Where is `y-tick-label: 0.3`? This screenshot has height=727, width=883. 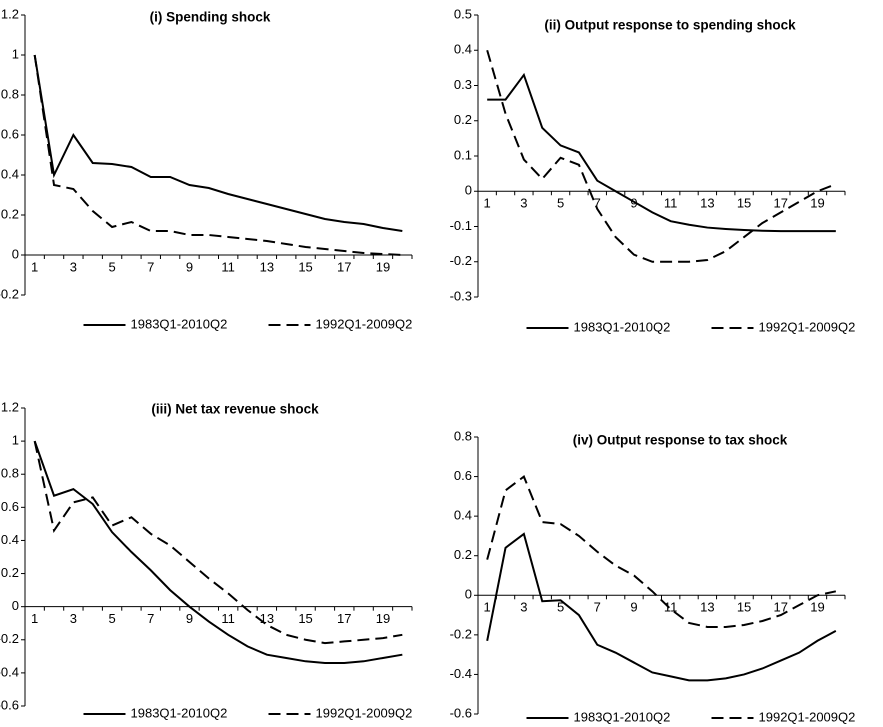
y-tick-label: 0.3 is located at coordinates (463, 84).